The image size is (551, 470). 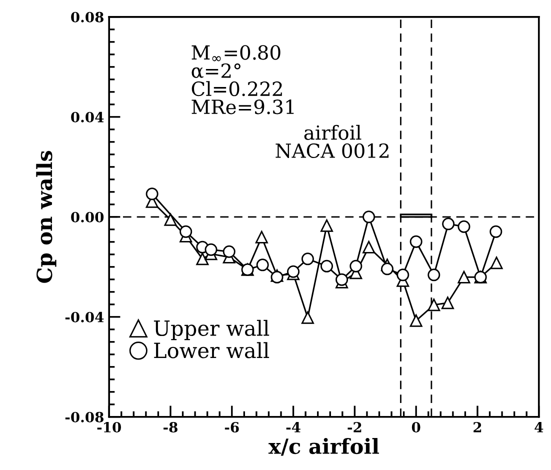 What do you see at coordinates (355, 427) in the screenshot?
I see `x-tick-label: -2` at bounding box center [355, 427].